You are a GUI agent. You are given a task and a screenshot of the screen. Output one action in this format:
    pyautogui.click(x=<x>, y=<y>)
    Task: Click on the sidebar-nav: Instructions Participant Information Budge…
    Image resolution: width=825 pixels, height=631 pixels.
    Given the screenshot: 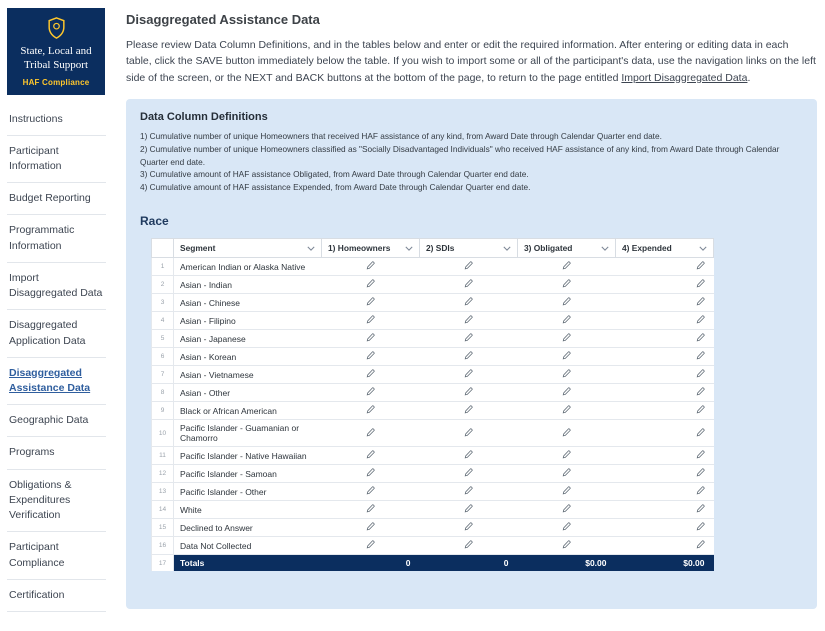 What is the action you would take?
    pyautogui.click(x=56, y=358)
    